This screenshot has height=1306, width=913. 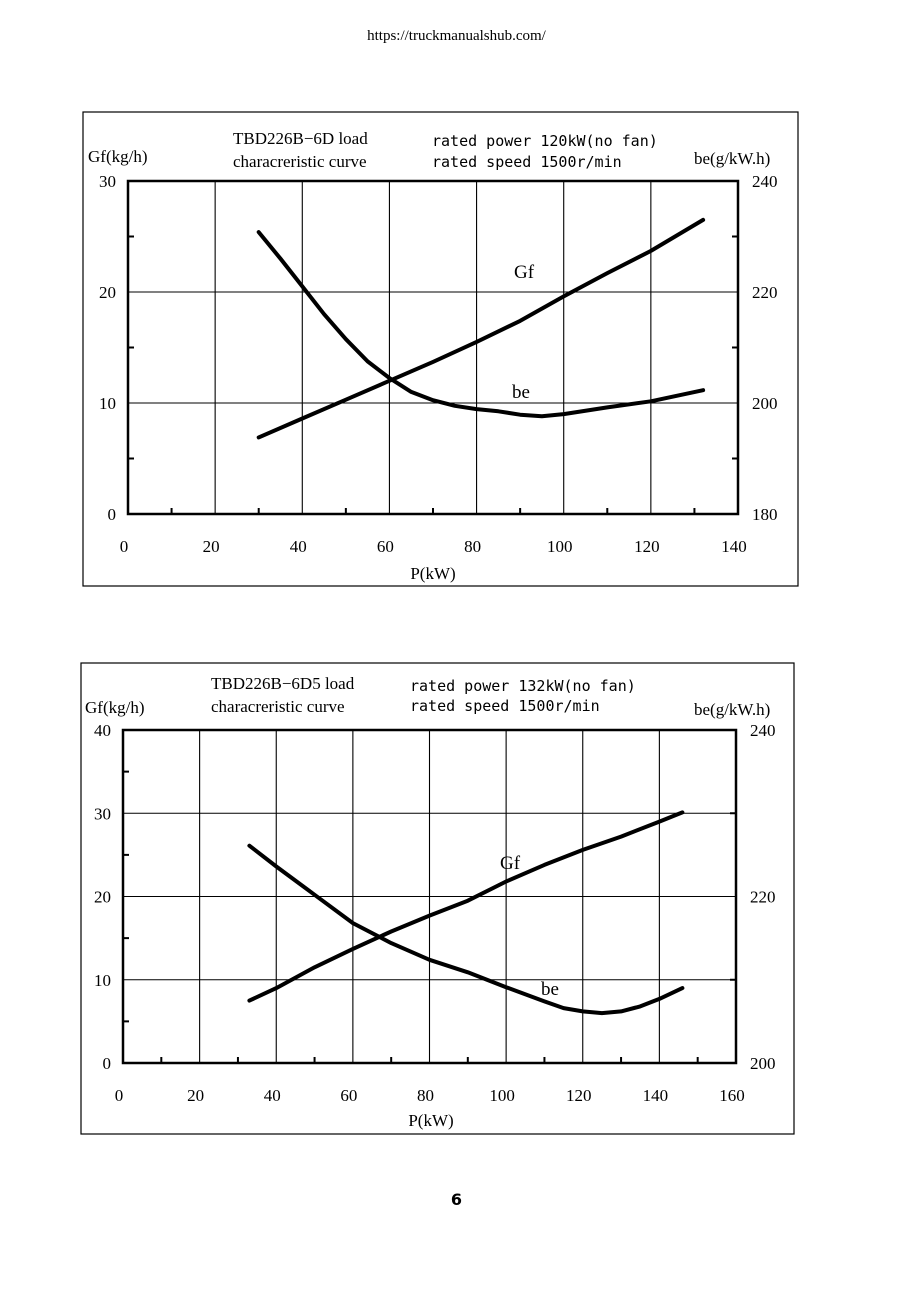 I want to click on minor-ticks, so click(x=433, y=374).